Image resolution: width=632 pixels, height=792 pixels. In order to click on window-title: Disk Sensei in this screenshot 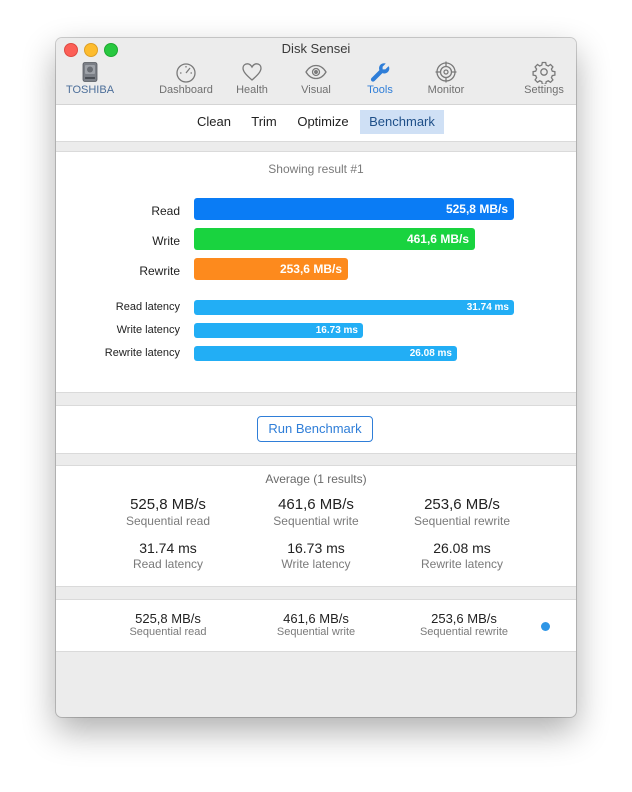, I will do `click(316, 48)`.